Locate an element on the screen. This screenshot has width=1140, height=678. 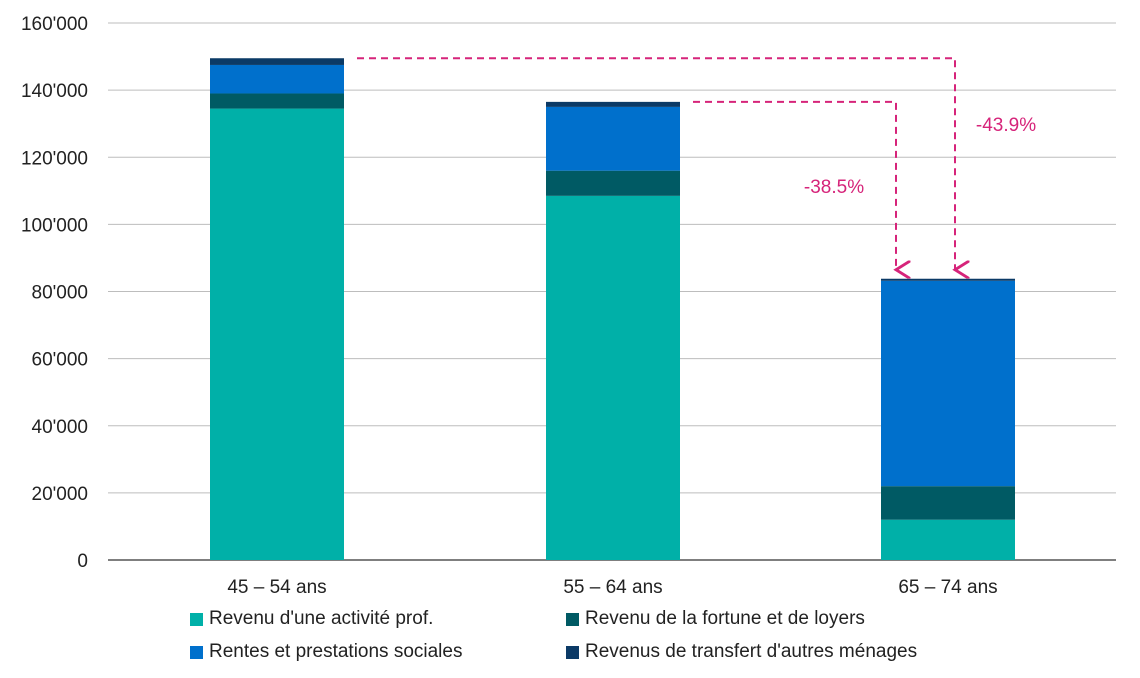
legend-label: Revenu d'une activité prof. is located at coordinates (321, 618).